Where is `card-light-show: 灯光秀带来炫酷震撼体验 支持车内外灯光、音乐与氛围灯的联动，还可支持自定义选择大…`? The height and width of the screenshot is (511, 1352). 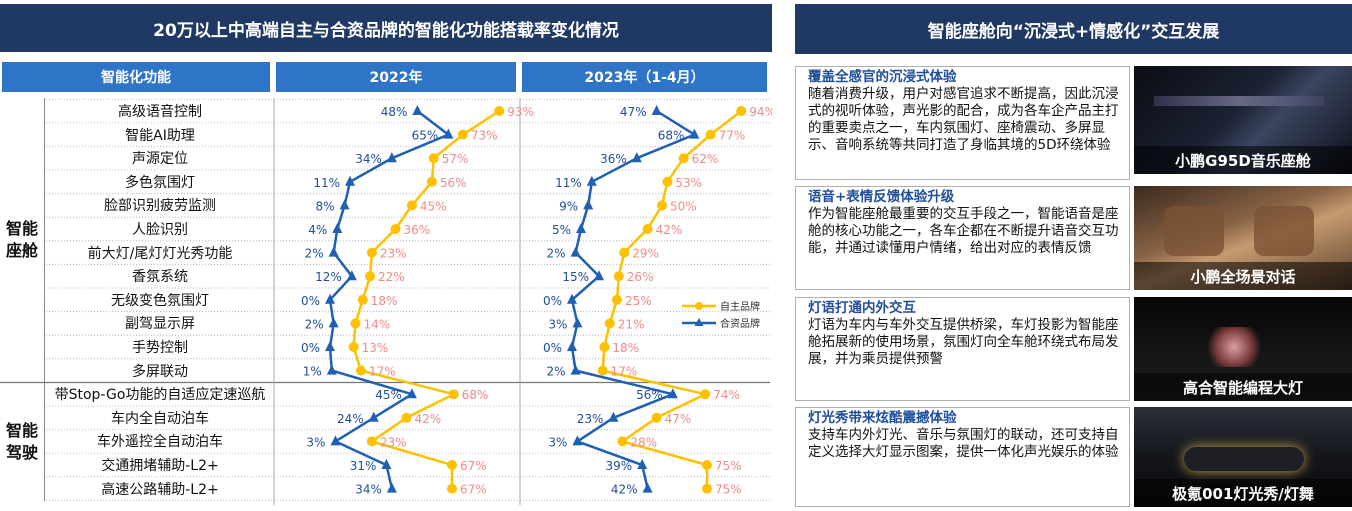
card-light-show: 灯光秀带来炫酷震撼体验 支持车内外灯光、音乐与氛围灯的联动，还可支持自定义选择大… is located at coordinates (962, 457).